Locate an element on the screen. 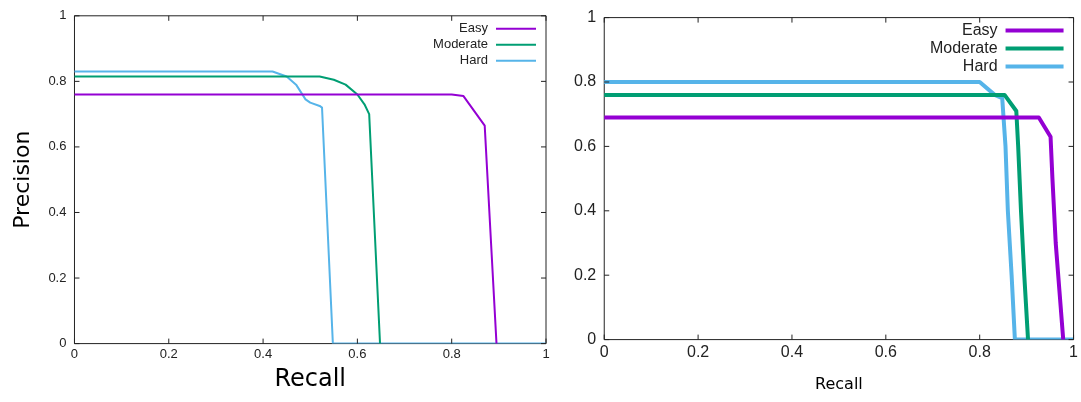 Image resolution: width=1081 pixels, height=402 pixels. y-axis-title: Precision is located at coordinates (21, 179).